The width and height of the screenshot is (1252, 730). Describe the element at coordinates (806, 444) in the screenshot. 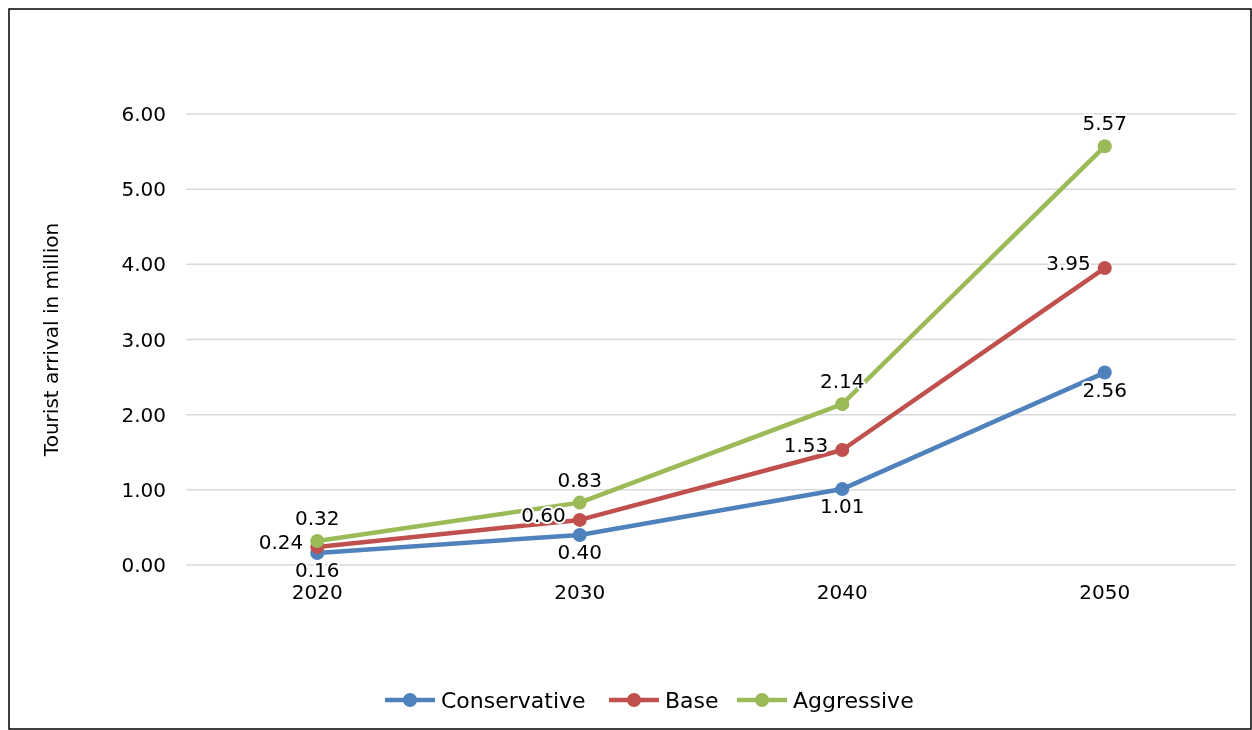

I see `data-label: 1.53` at that location.